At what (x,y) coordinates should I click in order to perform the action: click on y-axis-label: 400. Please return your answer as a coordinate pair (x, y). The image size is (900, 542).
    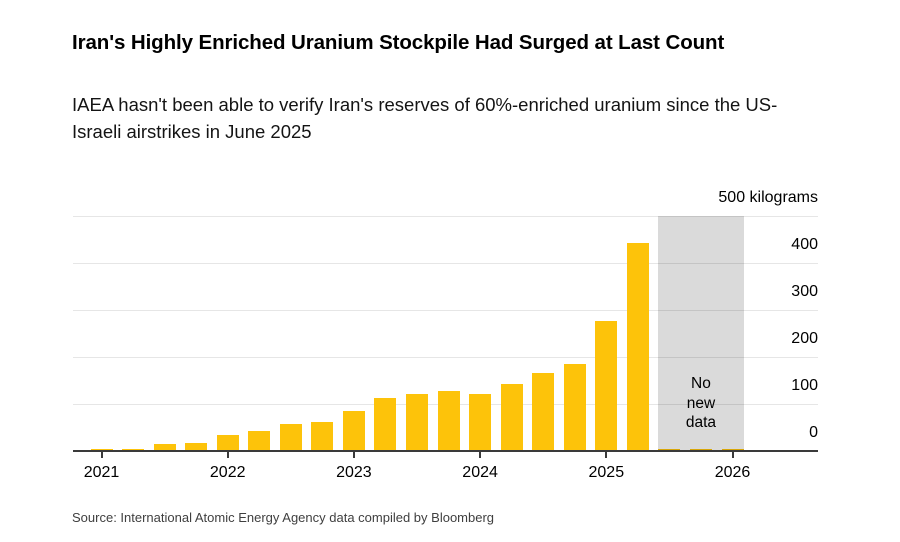
    Looking at the image, I should click on (804, 244).